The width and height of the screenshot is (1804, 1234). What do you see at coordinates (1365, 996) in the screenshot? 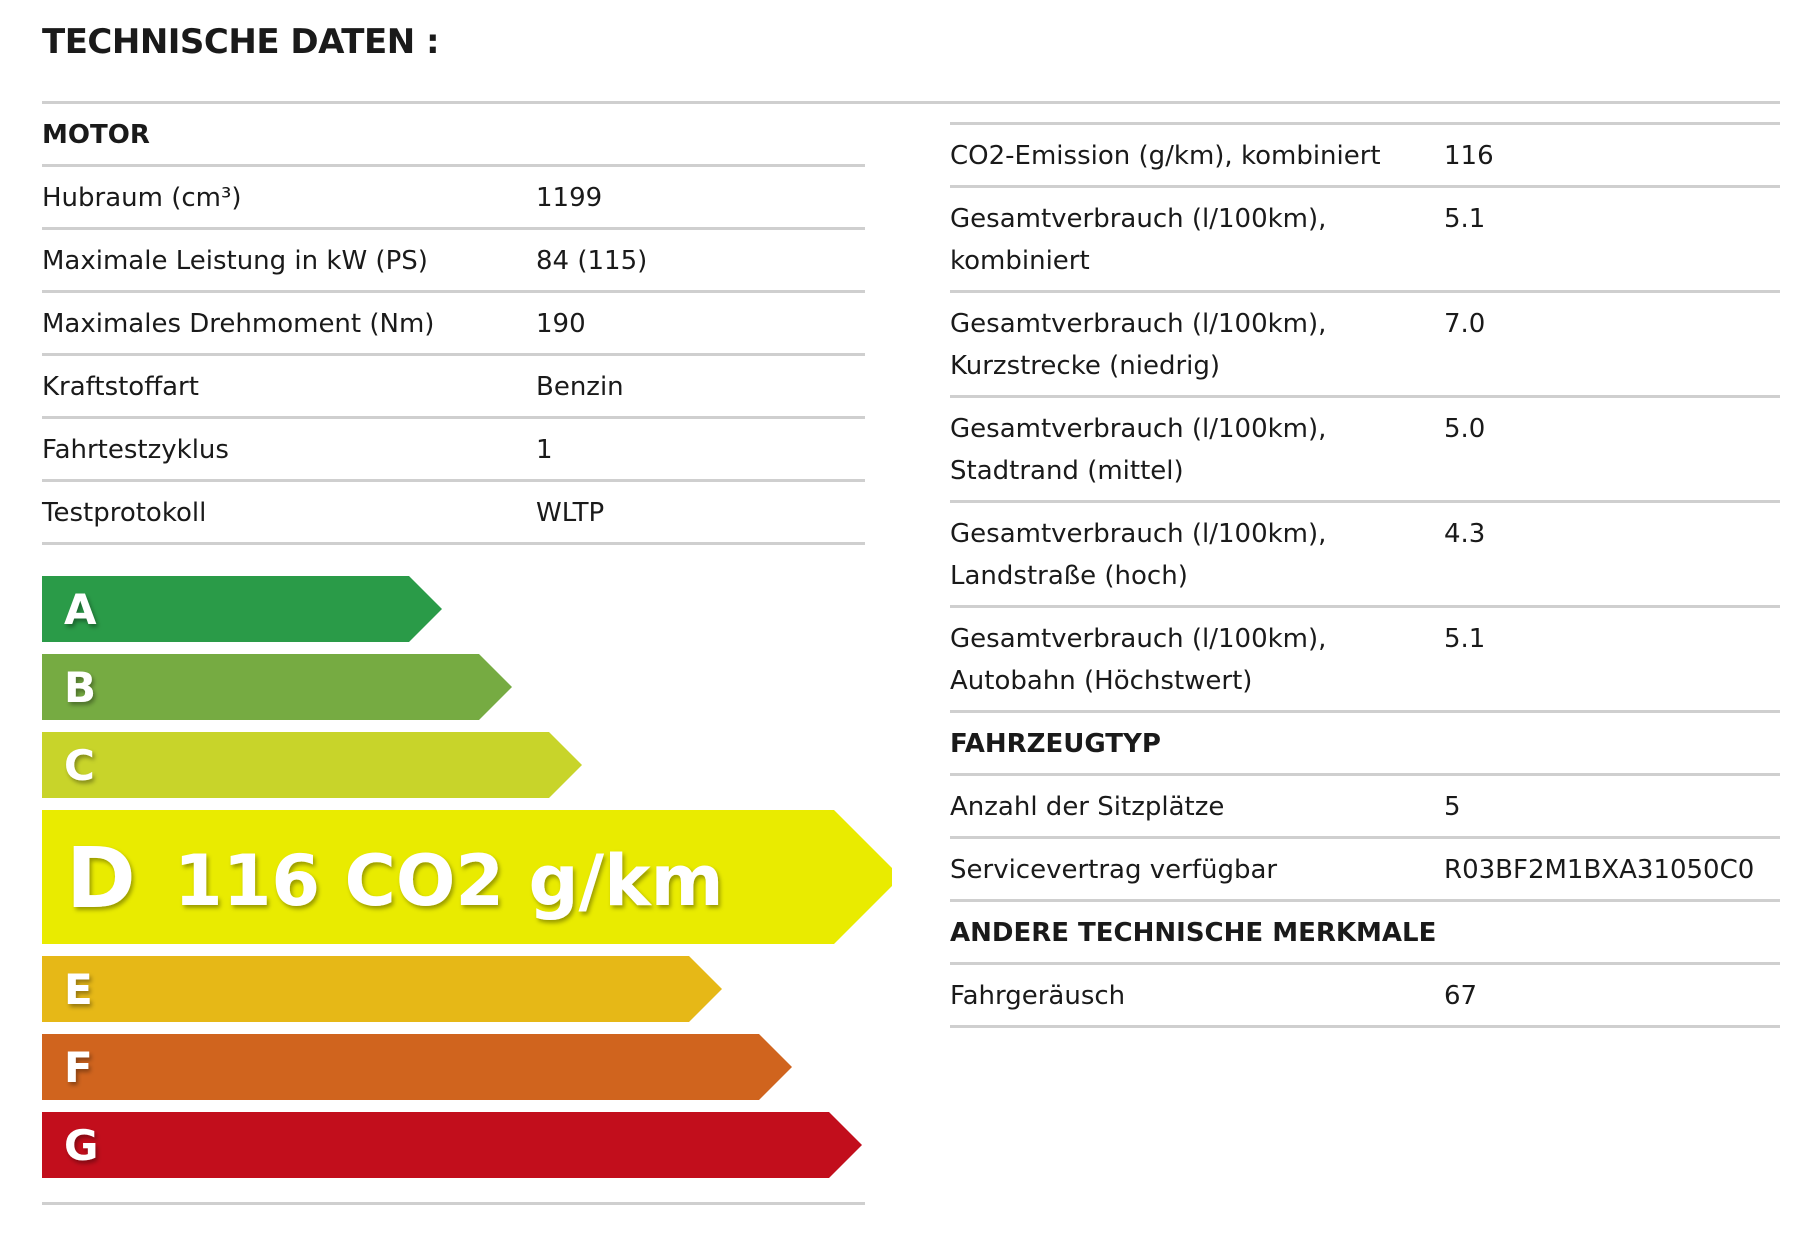
I see `table-row: Fahrgeräusch 67` at bounding box center [1365, 996].